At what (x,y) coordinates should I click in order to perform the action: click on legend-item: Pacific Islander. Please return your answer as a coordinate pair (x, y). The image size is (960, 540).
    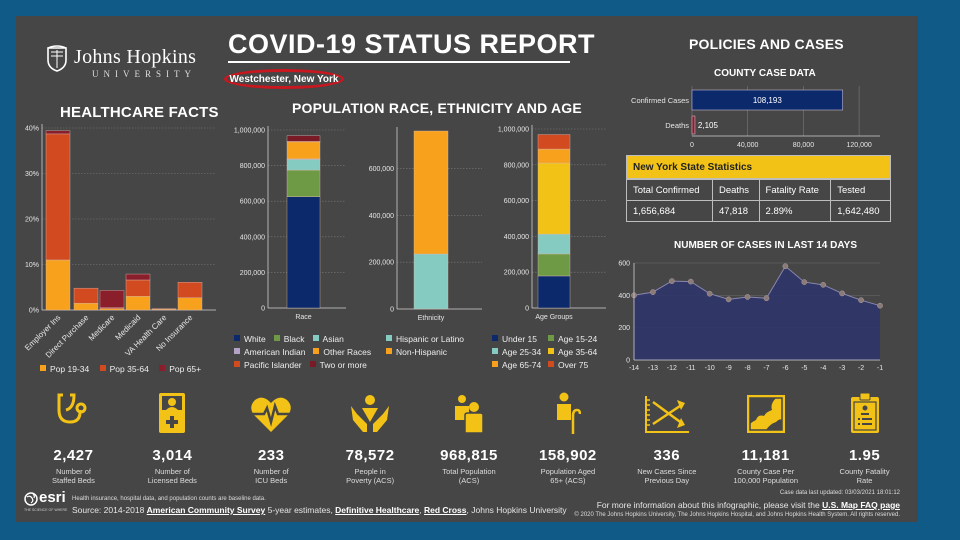
    Looking at the image, I should click on (268, 365).